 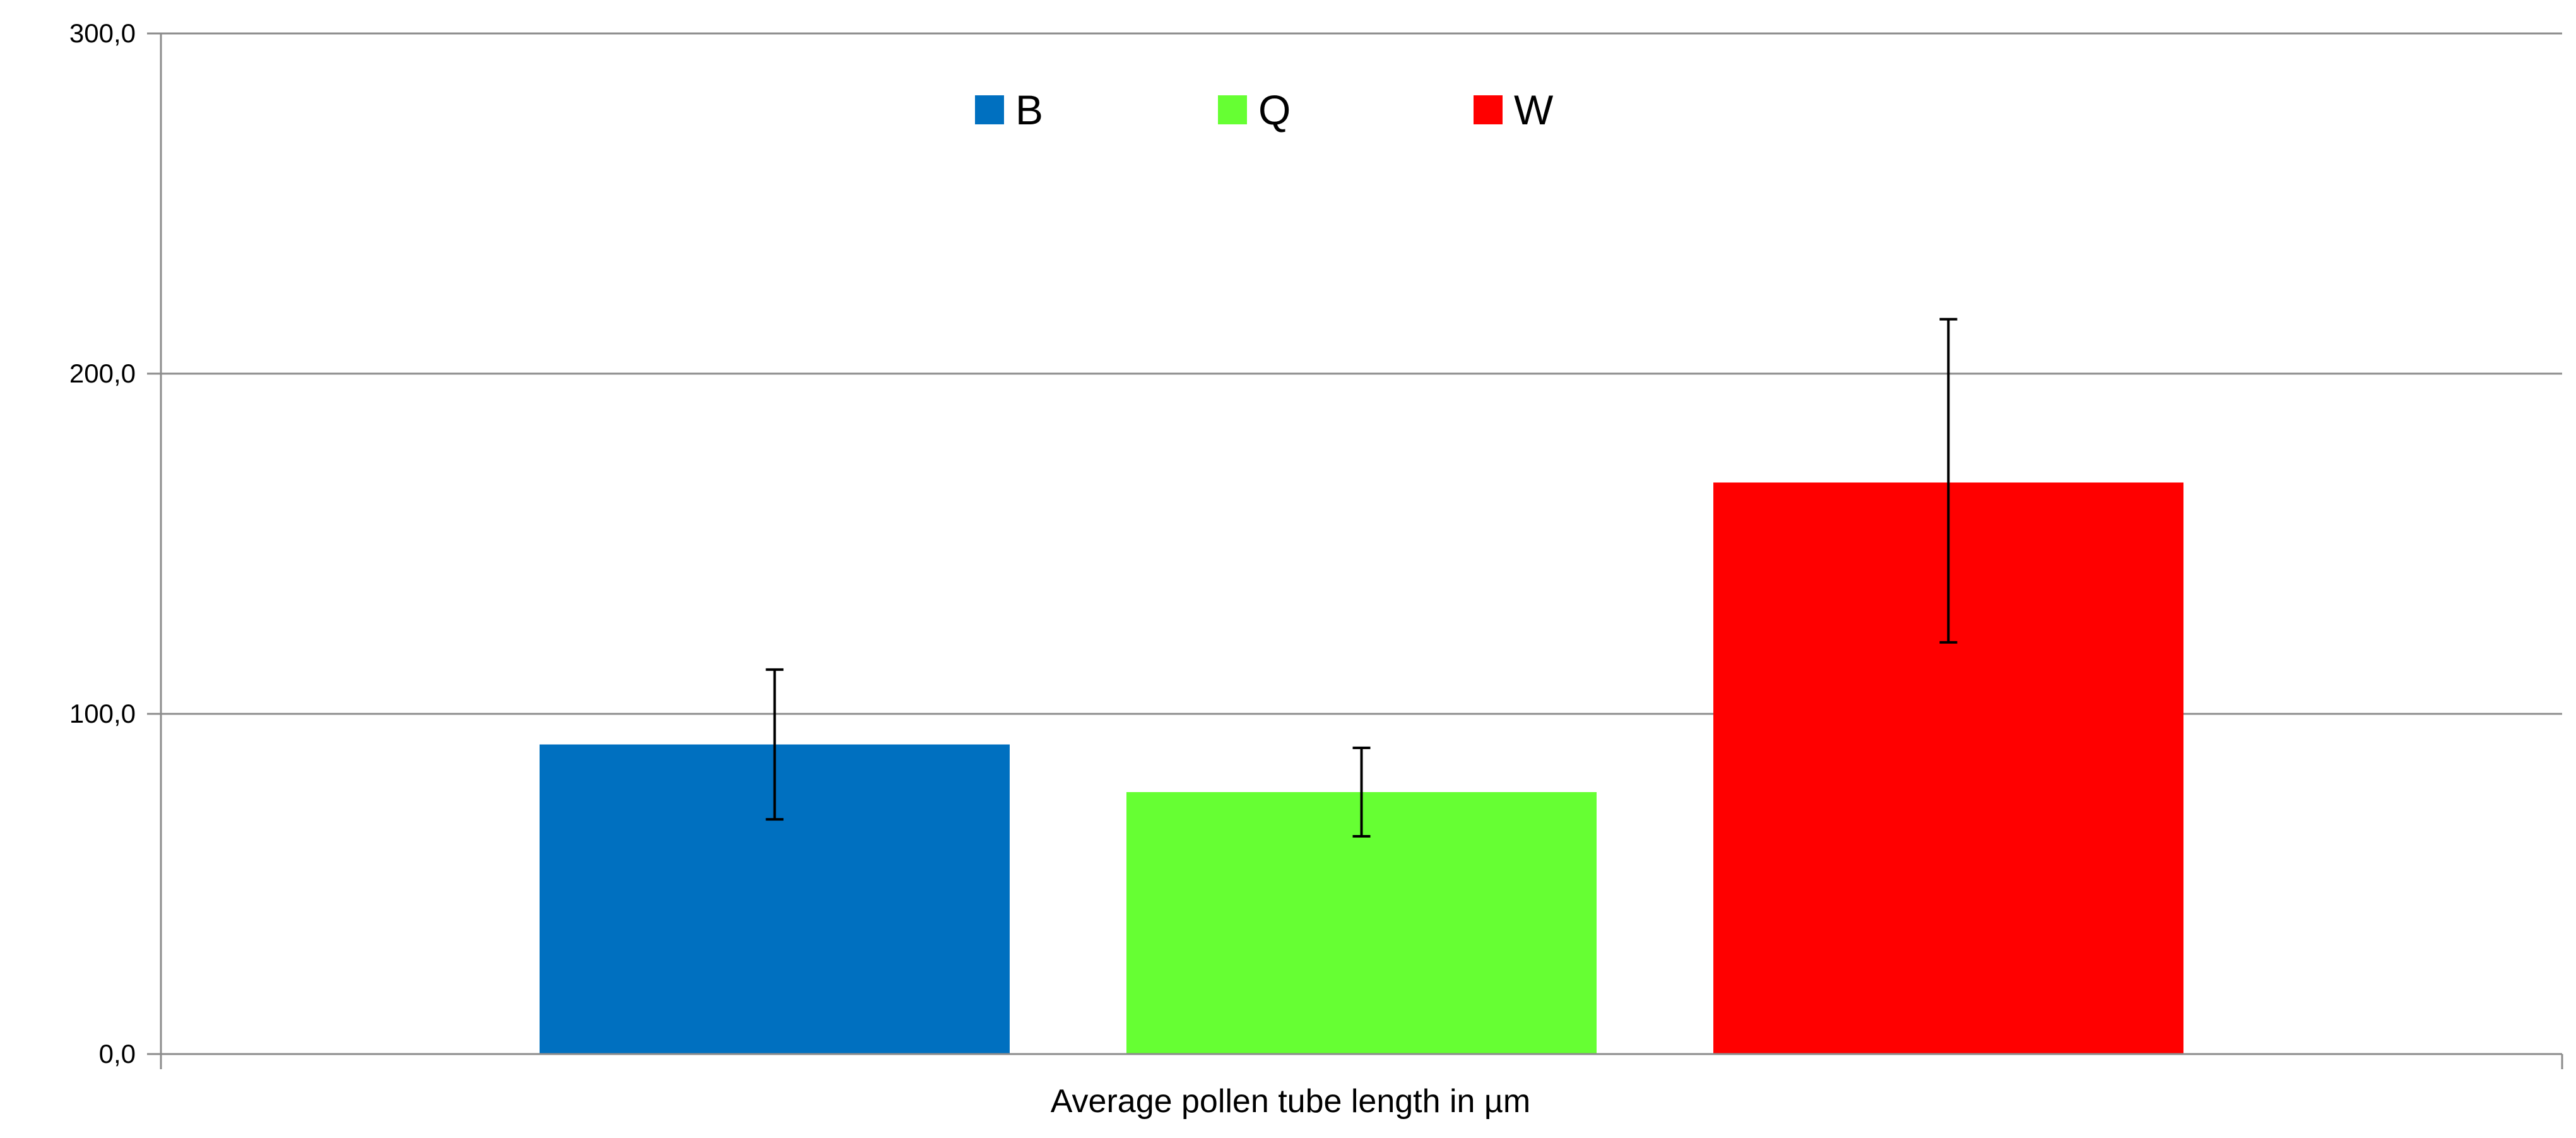 What do you see at coordinates (1489, 109) in the screenshot?
I see `legend-swatch-w` at bounding box center [1489, 109].